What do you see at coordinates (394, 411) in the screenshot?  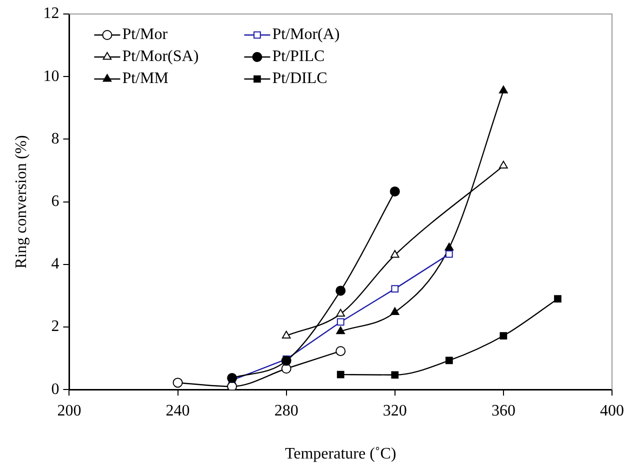 I see `x-tick-label: 320` at bounding box center [394, 411].